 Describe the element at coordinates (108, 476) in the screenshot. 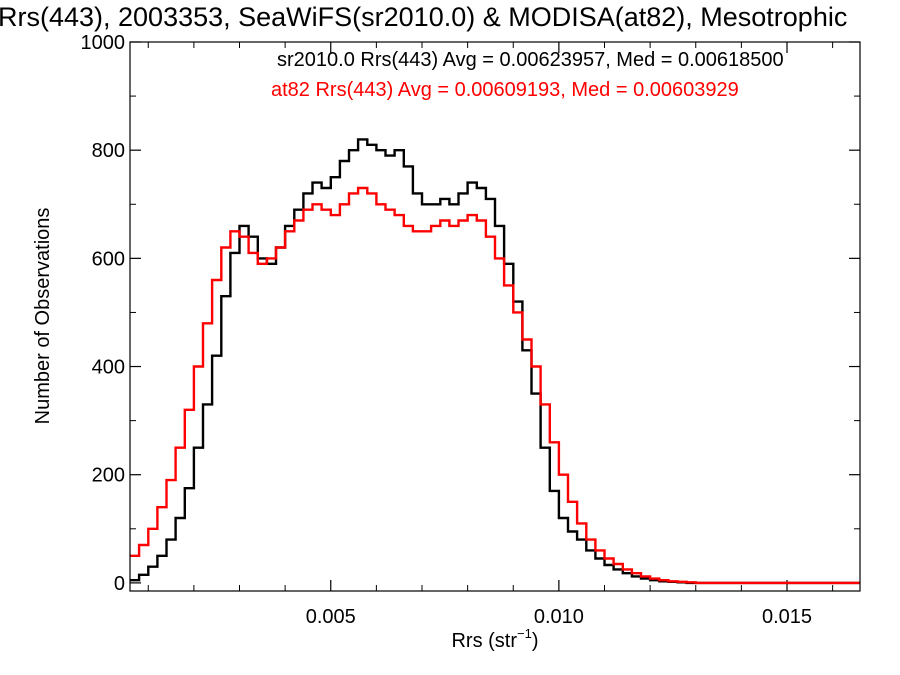

I see `y-tick-label: 200` at that location.